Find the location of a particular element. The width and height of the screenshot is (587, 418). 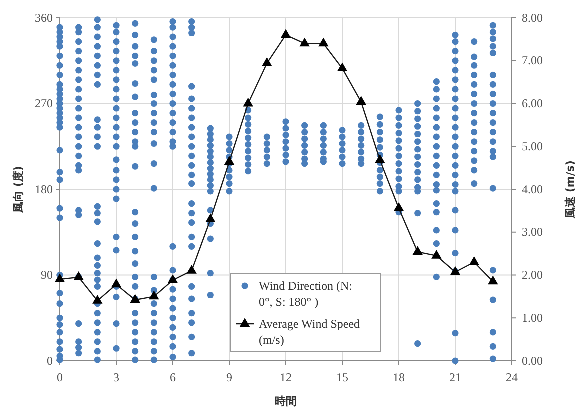

y2-tick-label: 4.00 is located at coordinates (532, 189).